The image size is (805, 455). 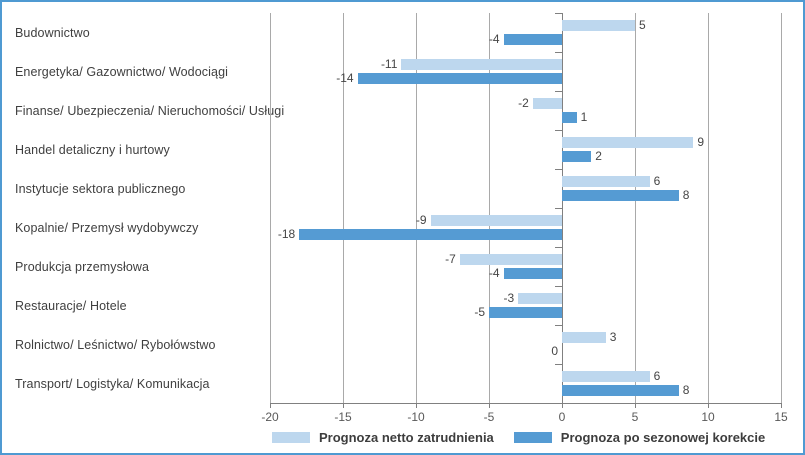 What do you see at coordinates (525, 403) in the screenshot?
I see `x-axis-line` at bounding box center [525, 403].